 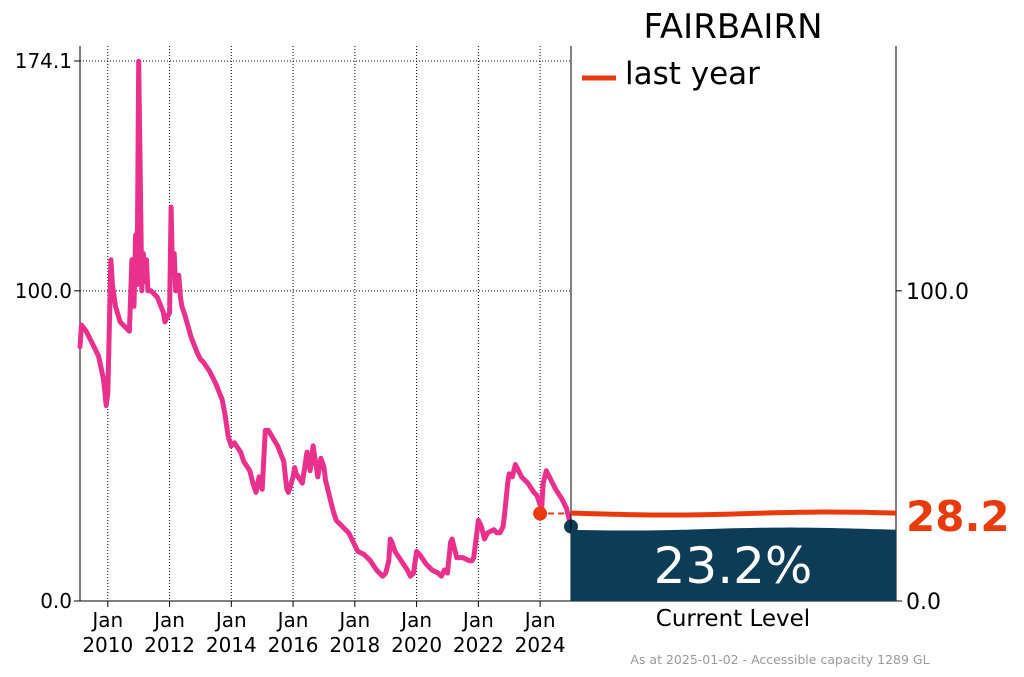 What do you see at coordinates (958, 516) in the screenshot?
I see `last-year-value: 28.2` at bounding box center [958, 516].